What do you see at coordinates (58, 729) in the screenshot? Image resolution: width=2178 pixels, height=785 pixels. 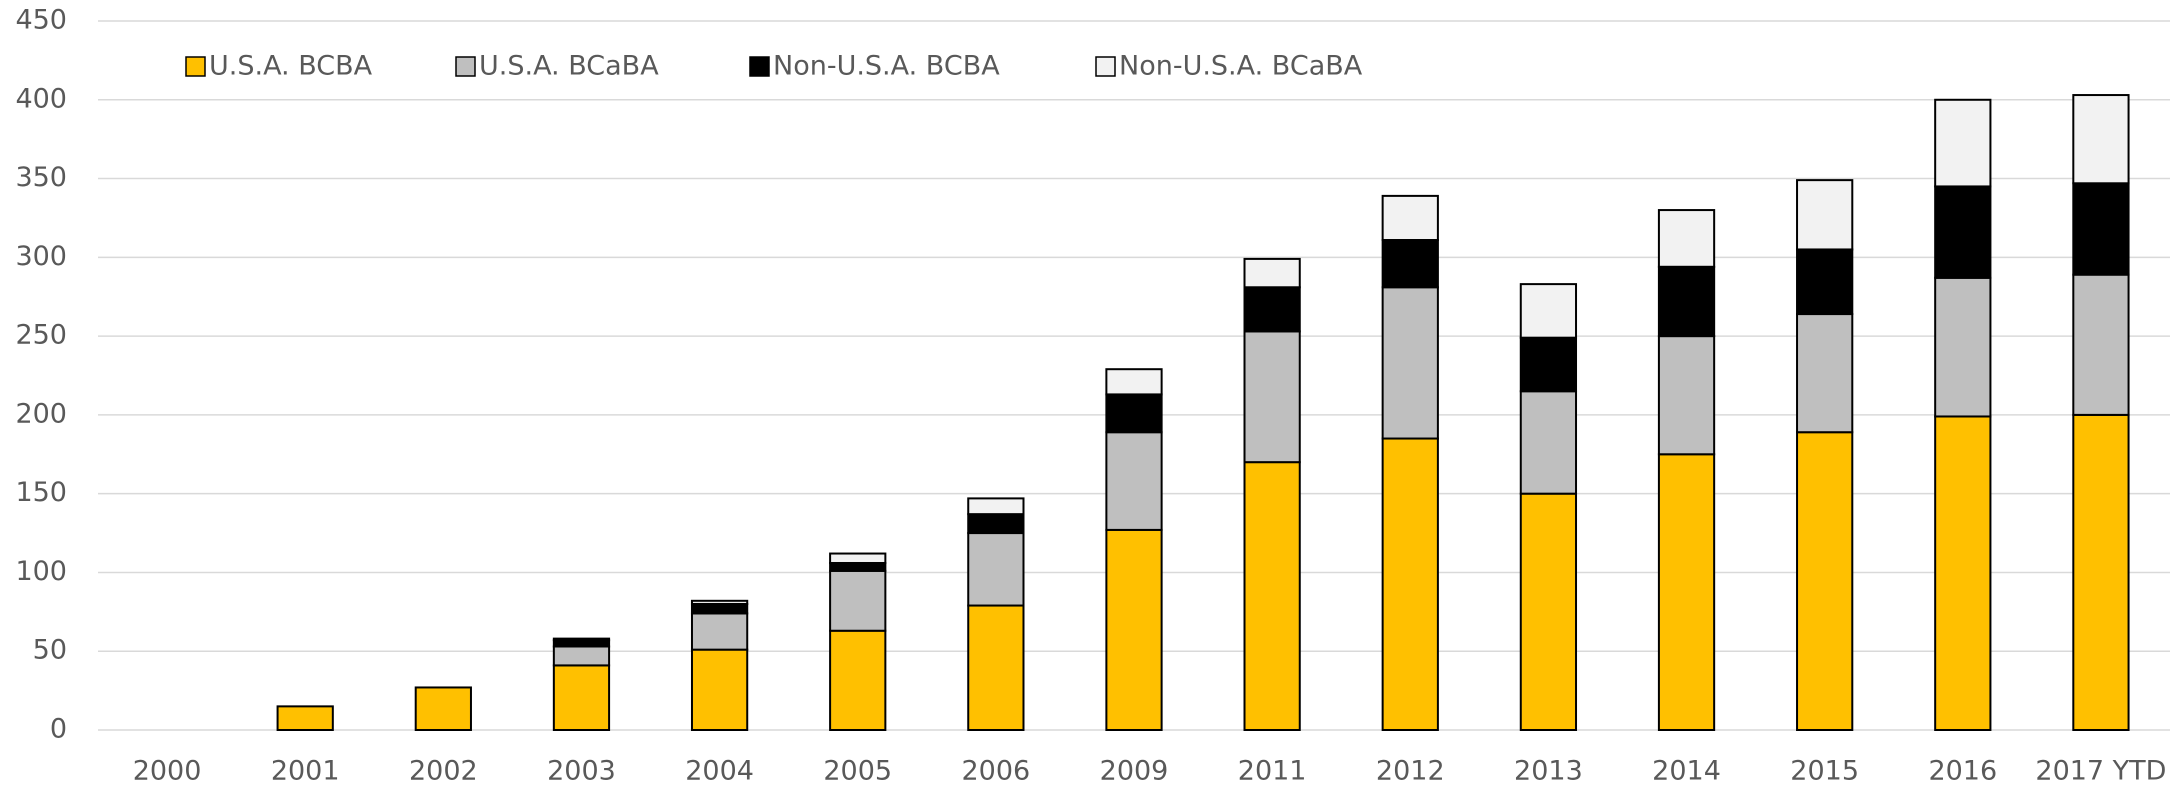 I see `y-tick-label: 0` at bounding box center [58, 729].